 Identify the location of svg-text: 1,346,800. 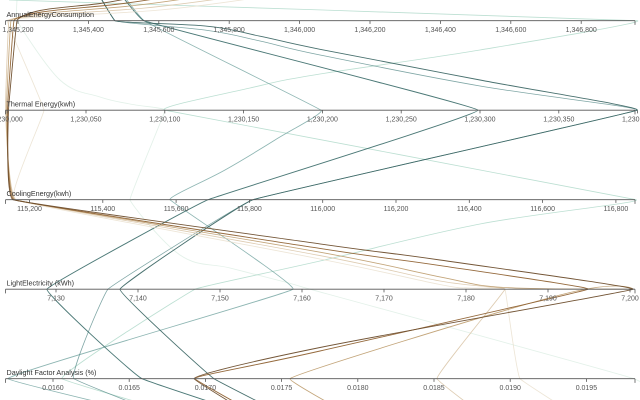
(581, 30).